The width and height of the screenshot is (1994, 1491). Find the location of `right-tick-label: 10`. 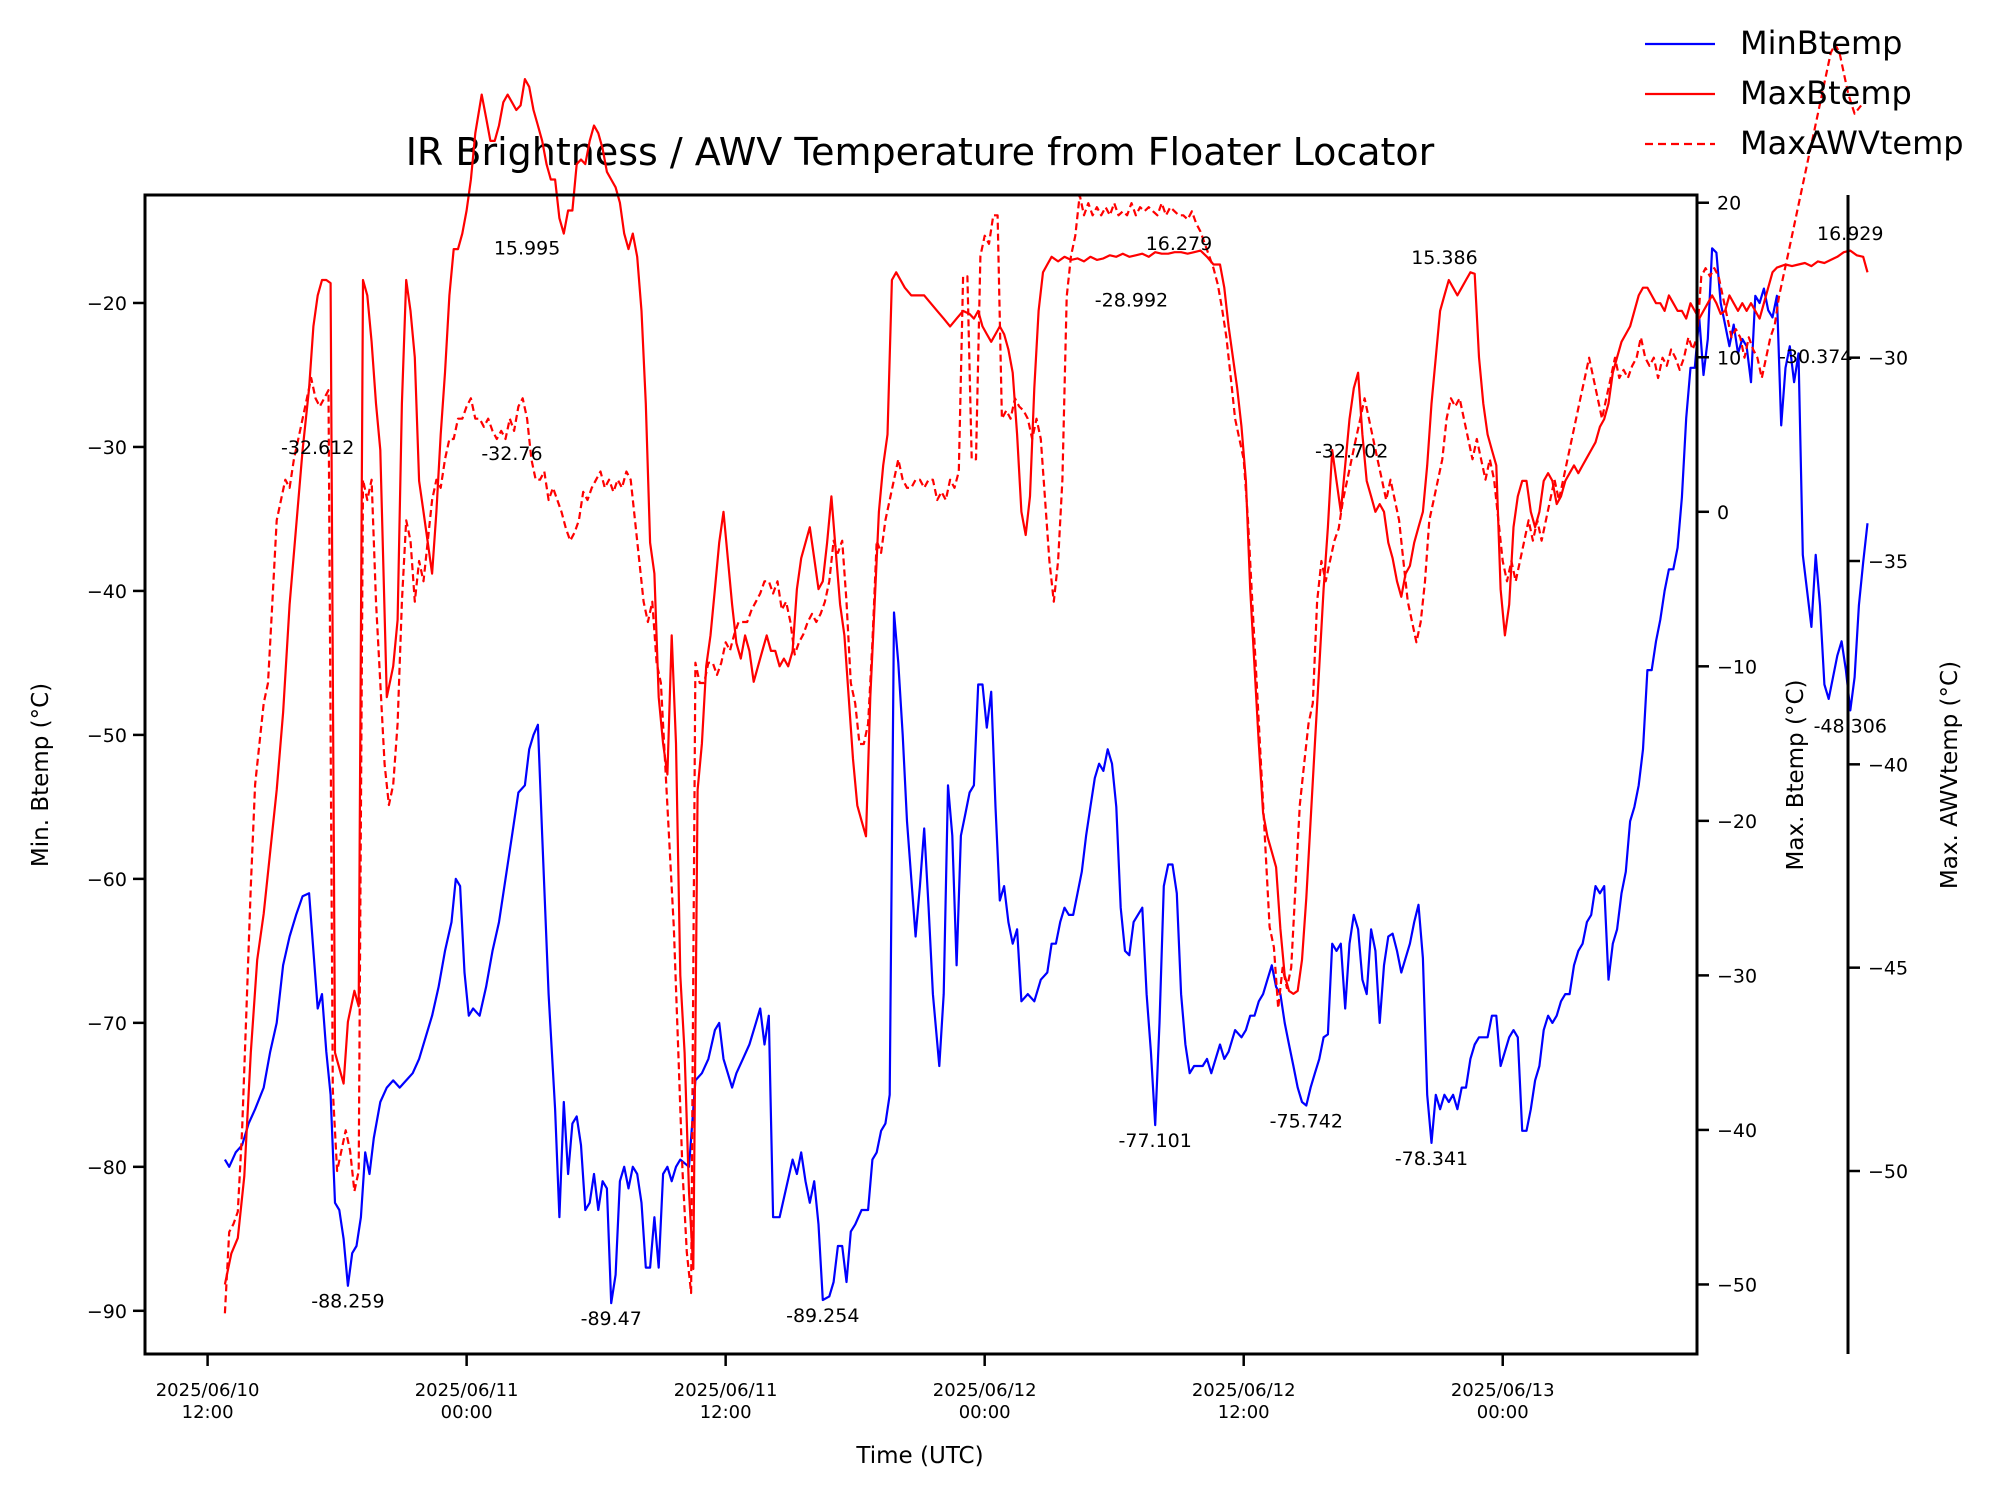

right-tick-label: 10 is located at coordinates (1729, 358).